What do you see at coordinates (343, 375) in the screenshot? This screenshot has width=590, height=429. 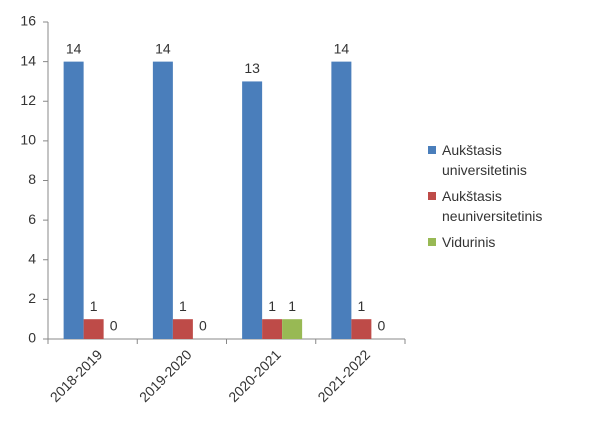 I see `x-tick-label: 2021-2022` at bounding box center [343, 375].